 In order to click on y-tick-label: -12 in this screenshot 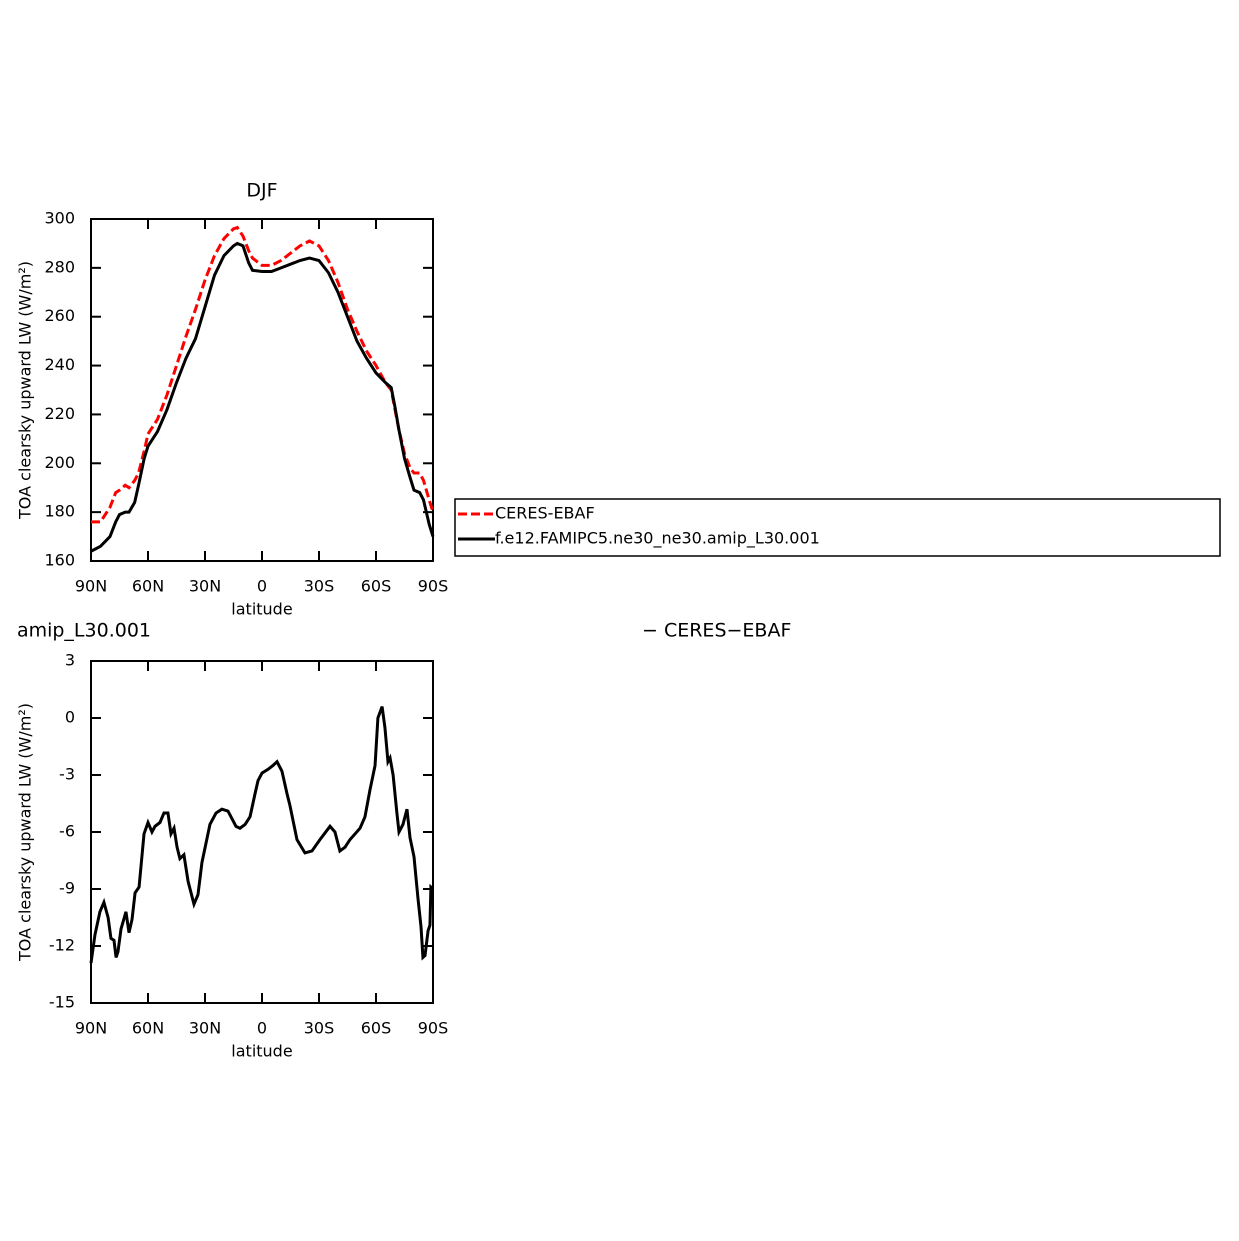, I will do `click(62, 945)`.